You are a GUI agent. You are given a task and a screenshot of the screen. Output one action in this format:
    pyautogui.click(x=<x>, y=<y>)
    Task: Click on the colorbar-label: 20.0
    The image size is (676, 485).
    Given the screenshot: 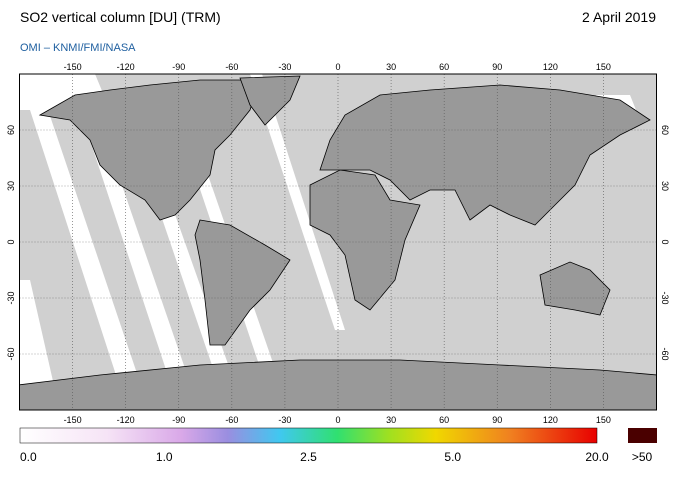 What is the action you would take?
    pyautogui.click(x=597, y=457)
    